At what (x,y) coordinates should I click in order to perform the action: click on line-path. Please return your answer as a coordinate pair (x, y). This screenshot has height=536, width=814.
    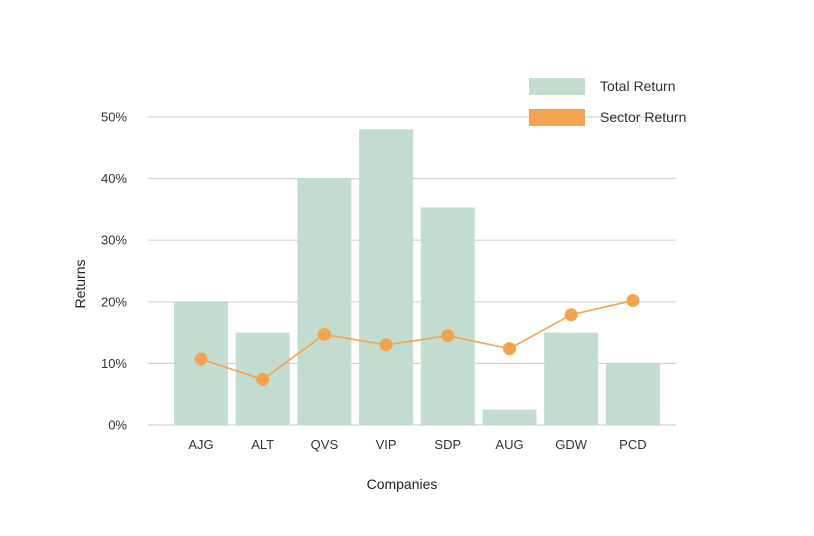
    Looking at the image, I should click on (417, 340).